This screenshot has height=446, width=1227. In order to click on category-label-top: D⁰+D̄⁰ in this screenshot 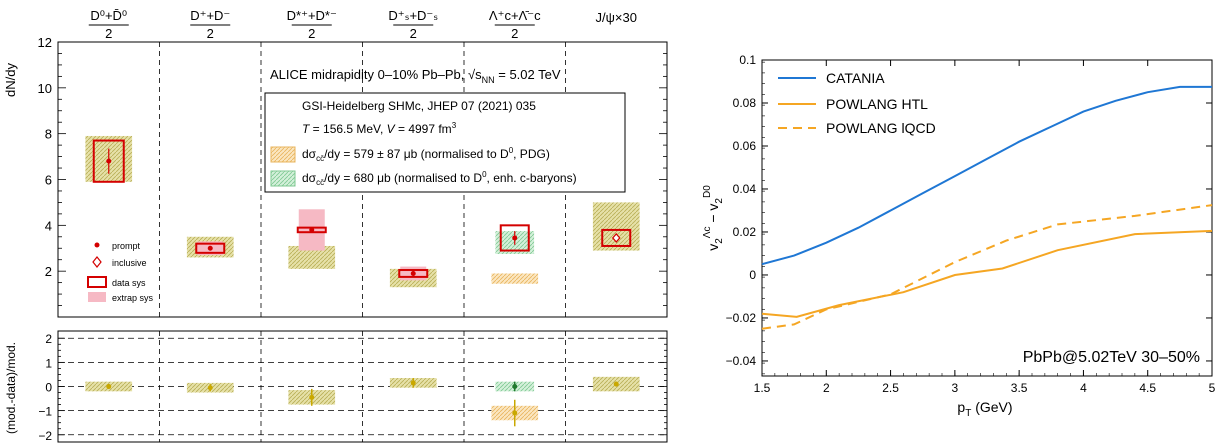, I will do `click(108, 15)`.